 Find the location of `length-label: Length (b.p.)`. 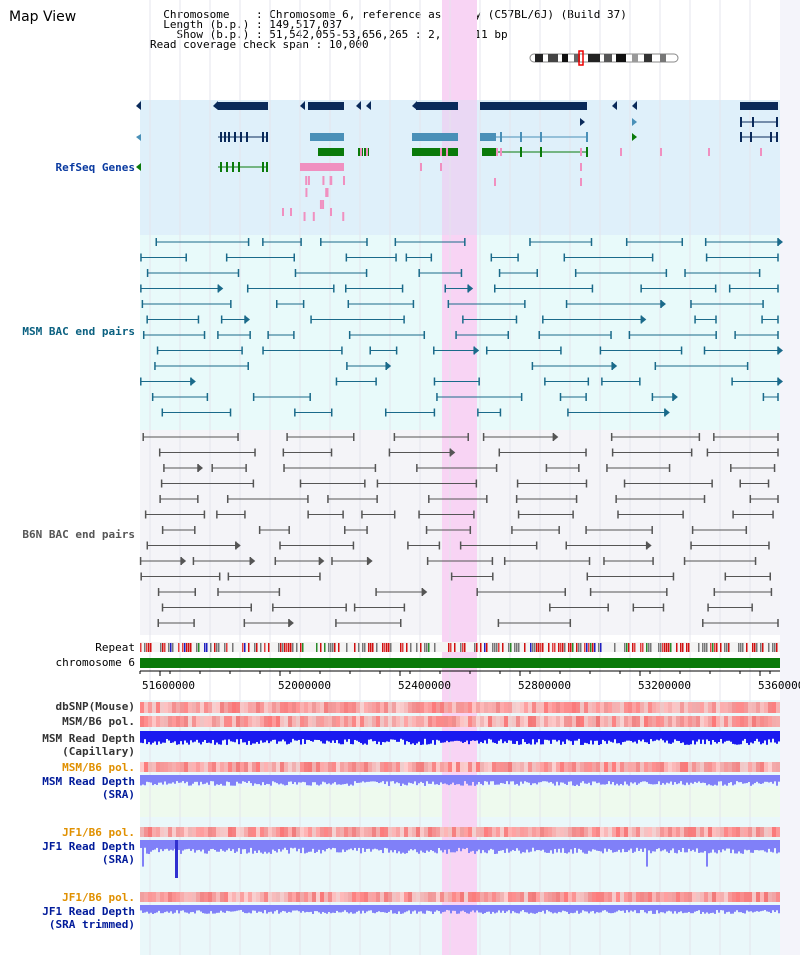

length-label: Length (b.p.) is located at coordinates (206, 24).